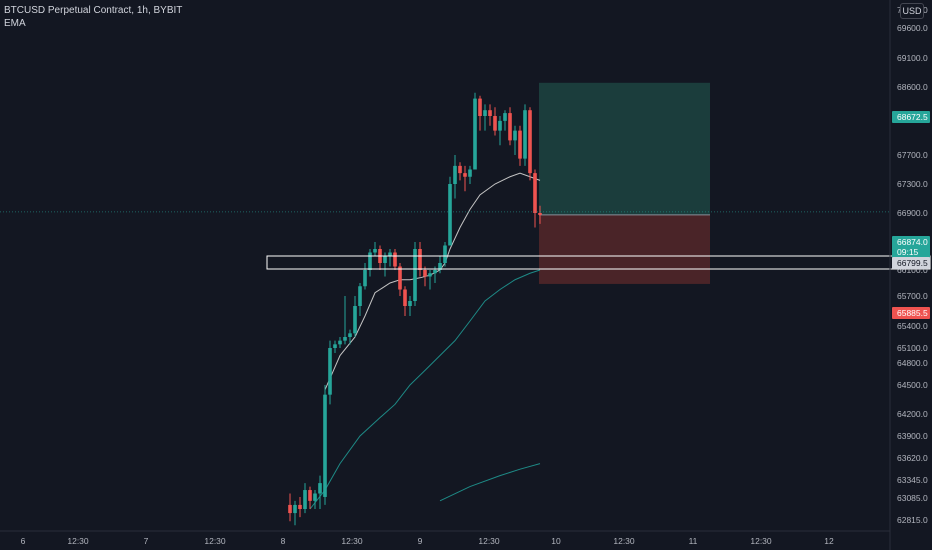 The image size is (932, 550). What do you see at coordinates (912, 458) in the screenshot?
I see `price-tick-label: 63620.0` at bounding box center [912, 458].